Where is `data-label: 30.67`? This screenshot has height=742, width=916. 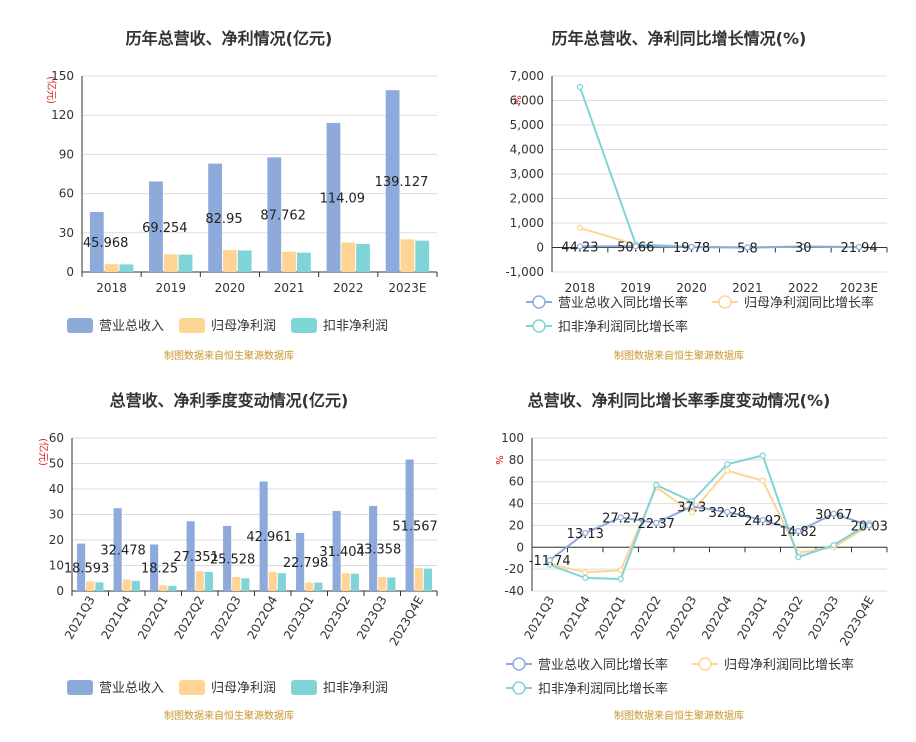 data-label: 30.67 is located at coordinates (833, 515).